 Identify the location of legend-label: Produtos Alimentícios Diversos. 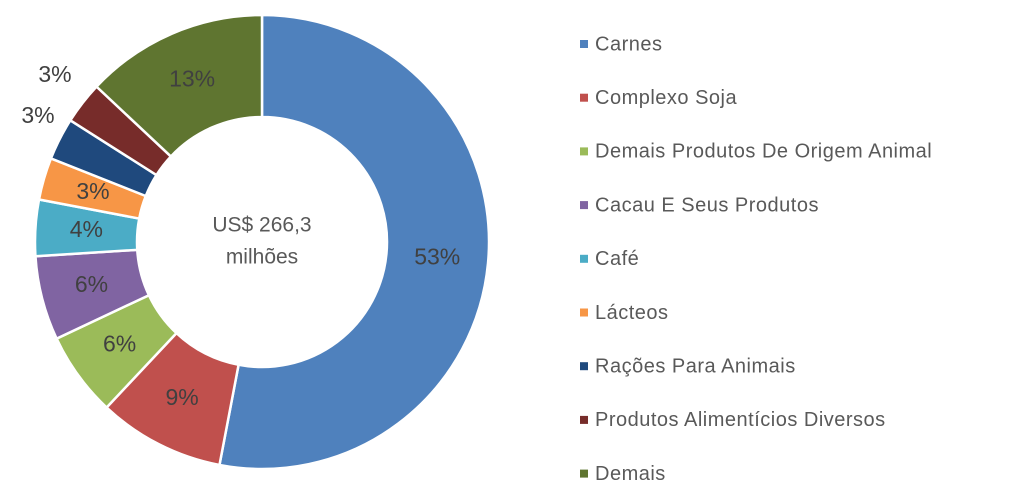
(740, 420).